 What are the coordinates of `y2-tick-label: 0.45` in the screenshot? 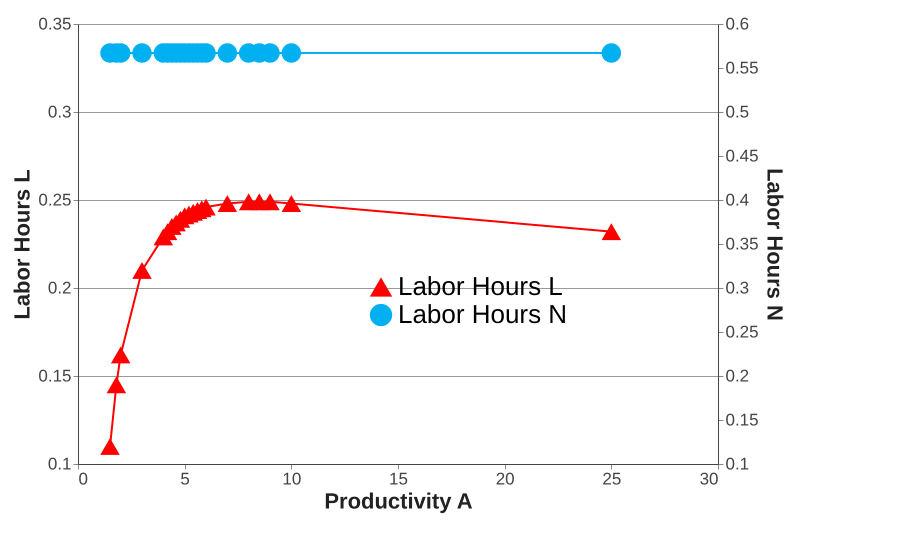 It's located at (742, 156).